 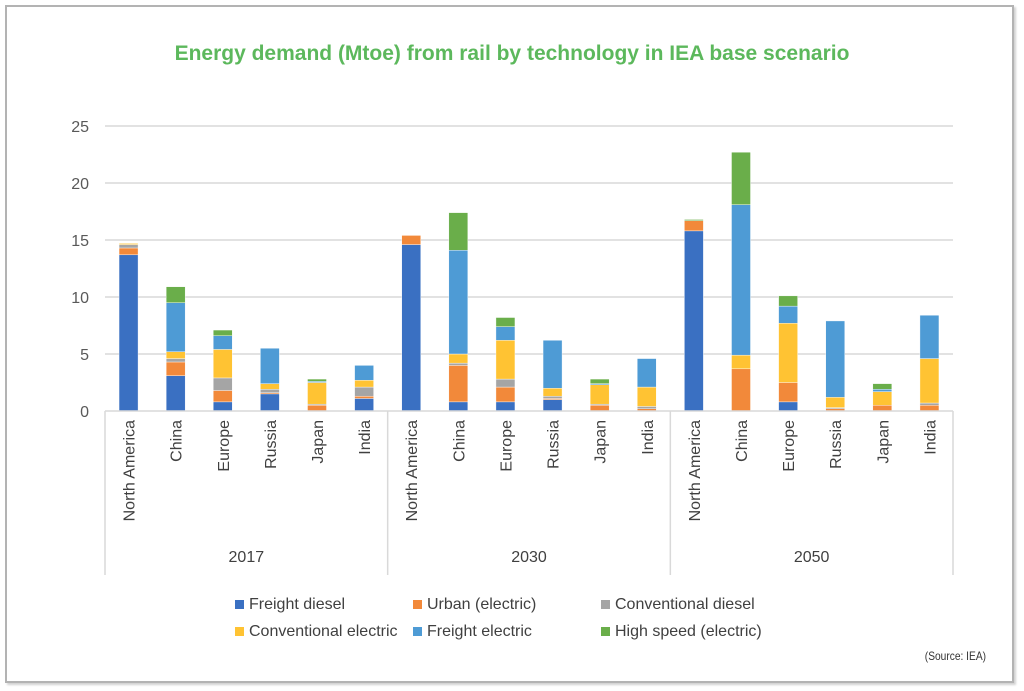 What do you see at coordinates (812, 557) in the screenshot?
I see `x-group-label: 2050` at bounding box center [812, 557].